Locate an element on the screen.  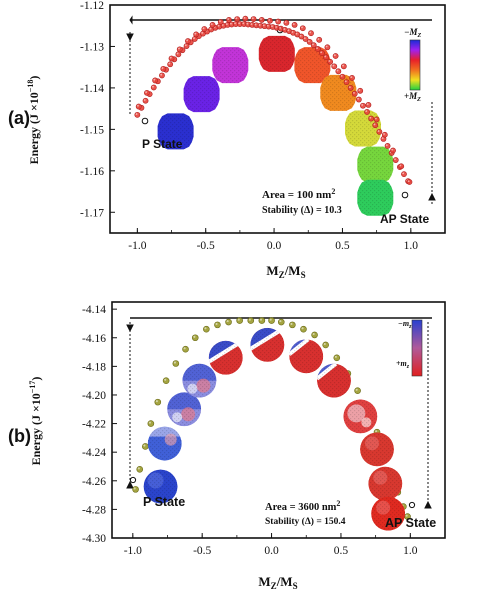
panel-a-x-axis-title: MZ/MS is located at coordinates (285, 271).